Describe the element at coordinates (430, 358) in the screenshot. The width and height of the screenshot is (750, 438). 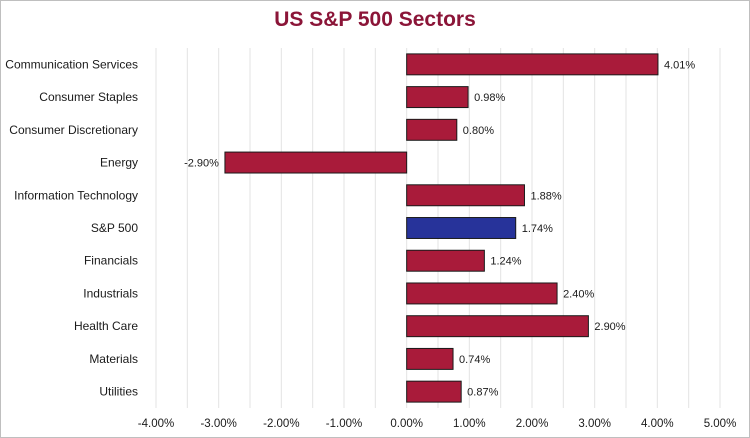
I see `bar-materials` at that location.